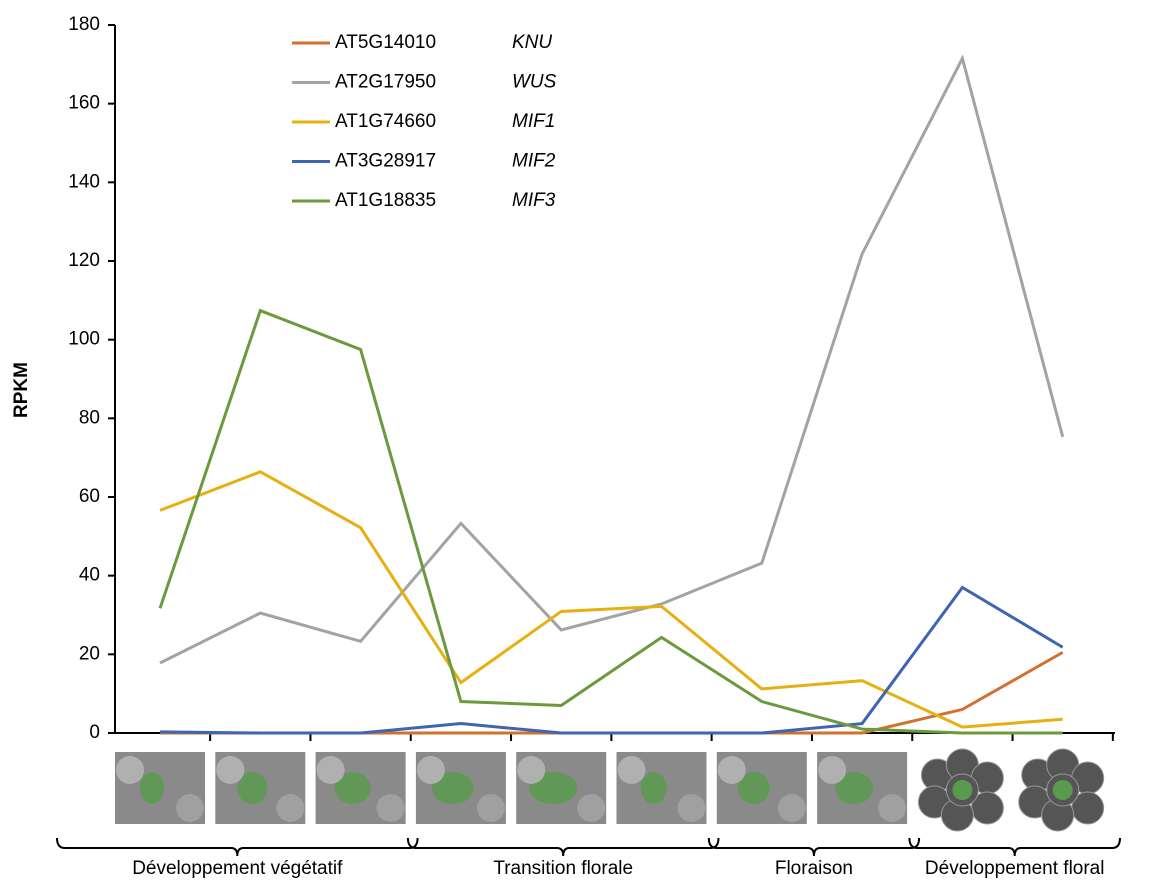  Describe the element at coordinates (84, 103) in the screenshot. I see `y-tick-label: 160` at that location.